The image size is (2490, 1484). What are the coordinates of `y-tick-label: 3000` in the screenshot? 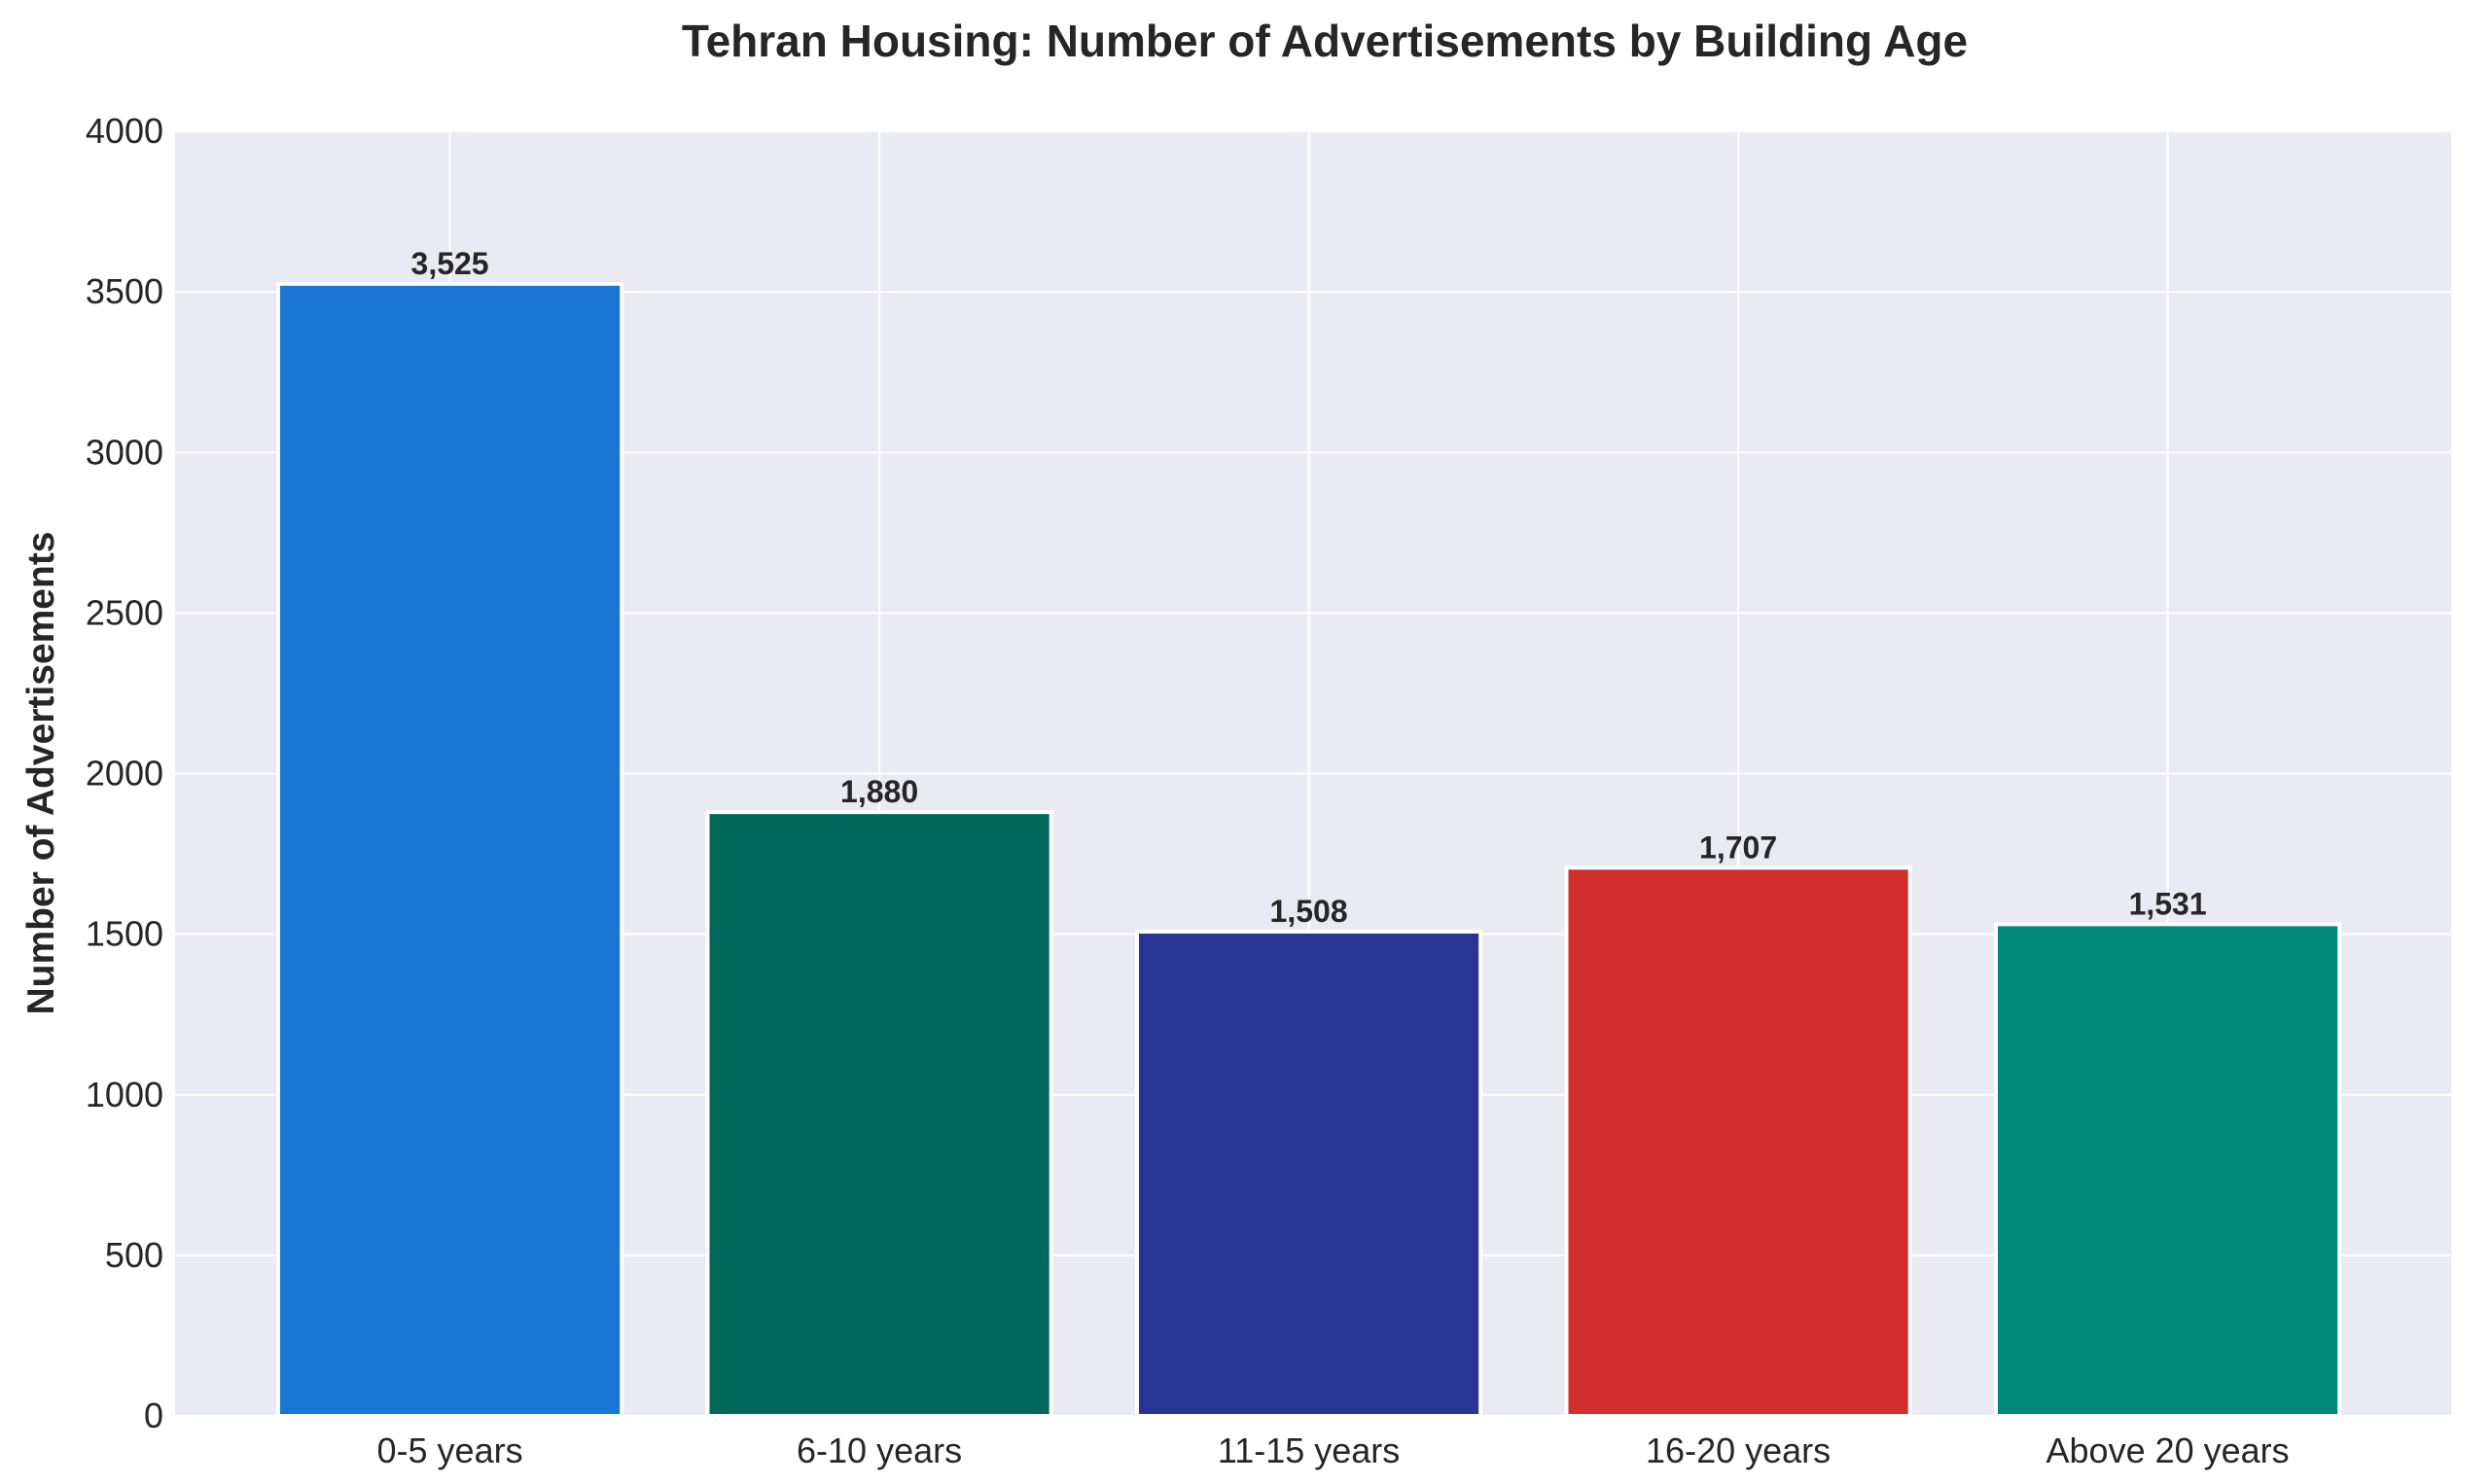 It's located at (124, 452).